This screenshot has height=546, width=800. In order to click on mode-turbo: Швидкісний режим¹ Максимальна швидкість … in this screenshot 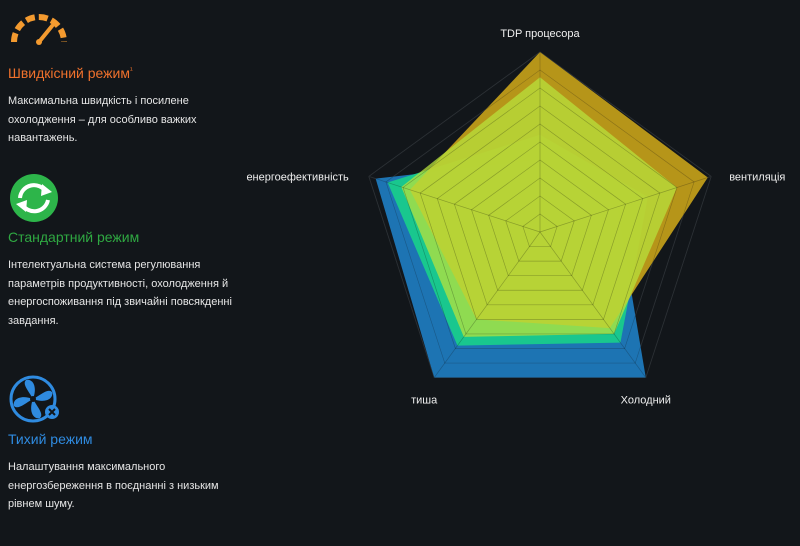, I will do `click(123, 77)`.